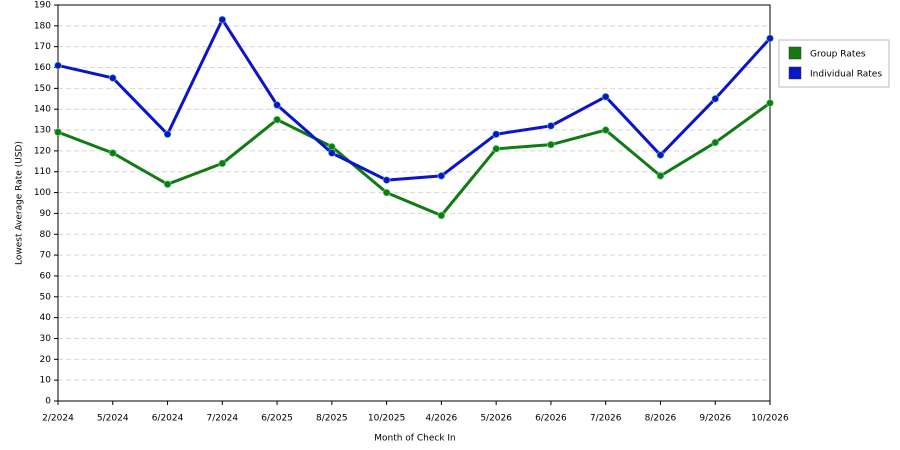 The image size is (900, 450). I want to click on x-tick-label: 6/2025, so click(277, 419).